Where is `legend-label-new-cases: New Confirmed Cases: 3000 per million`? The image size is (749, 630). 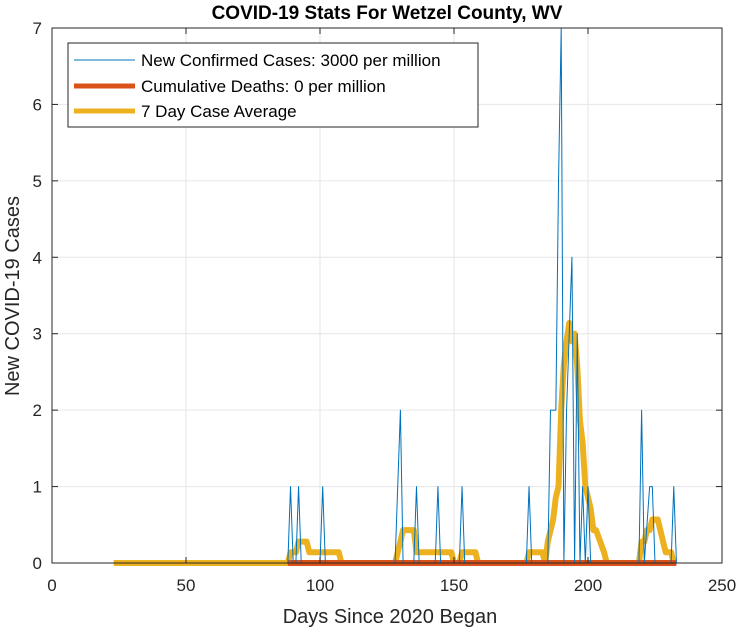 legend-label-new-cases: New Confirmed Cases: 3000 per million is located at coordinates (291, 60).